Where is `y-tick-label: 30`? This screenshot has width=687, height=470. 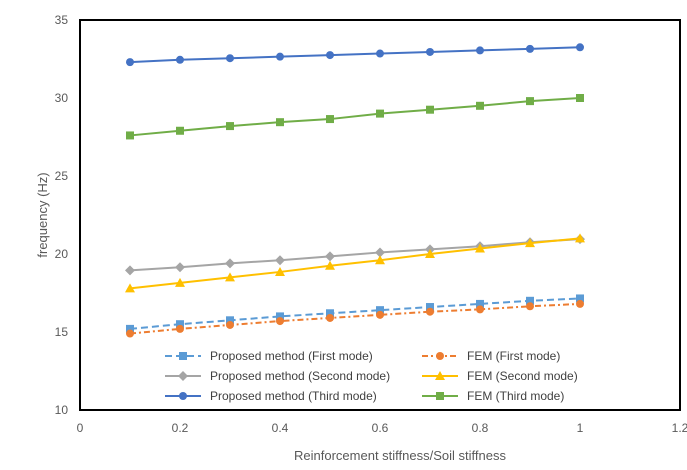
y-tick-label: 30 is located at coordinates (62, 98).